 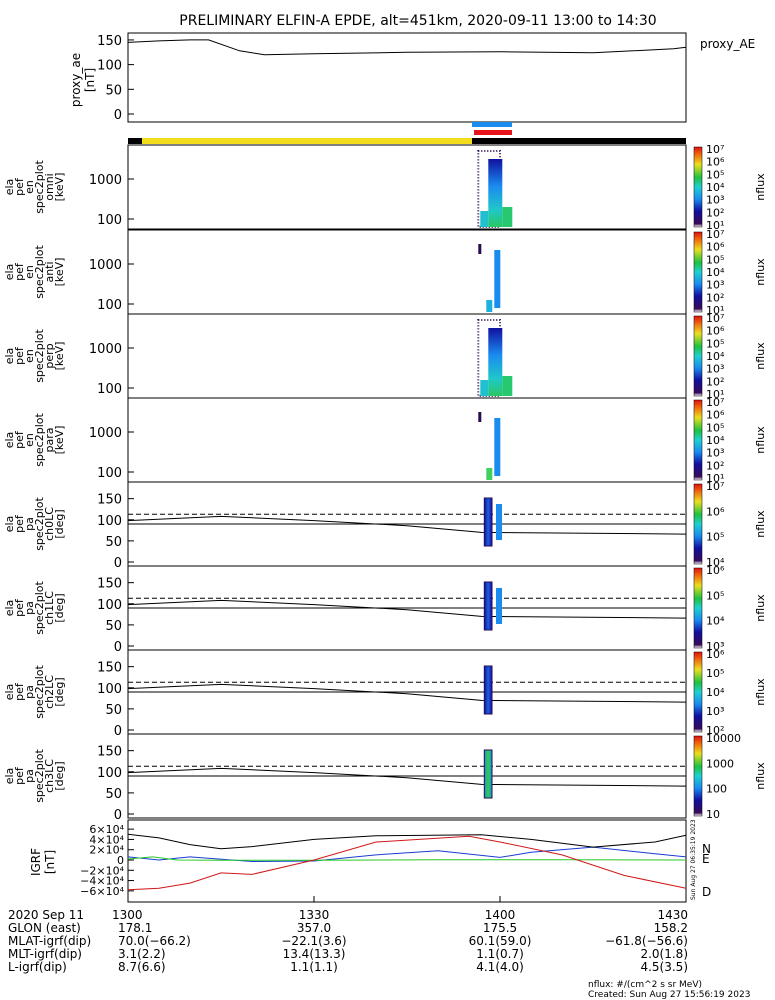 I want to click on ephemeris-value: 13.4(13.3), so click(x=314, y=954).